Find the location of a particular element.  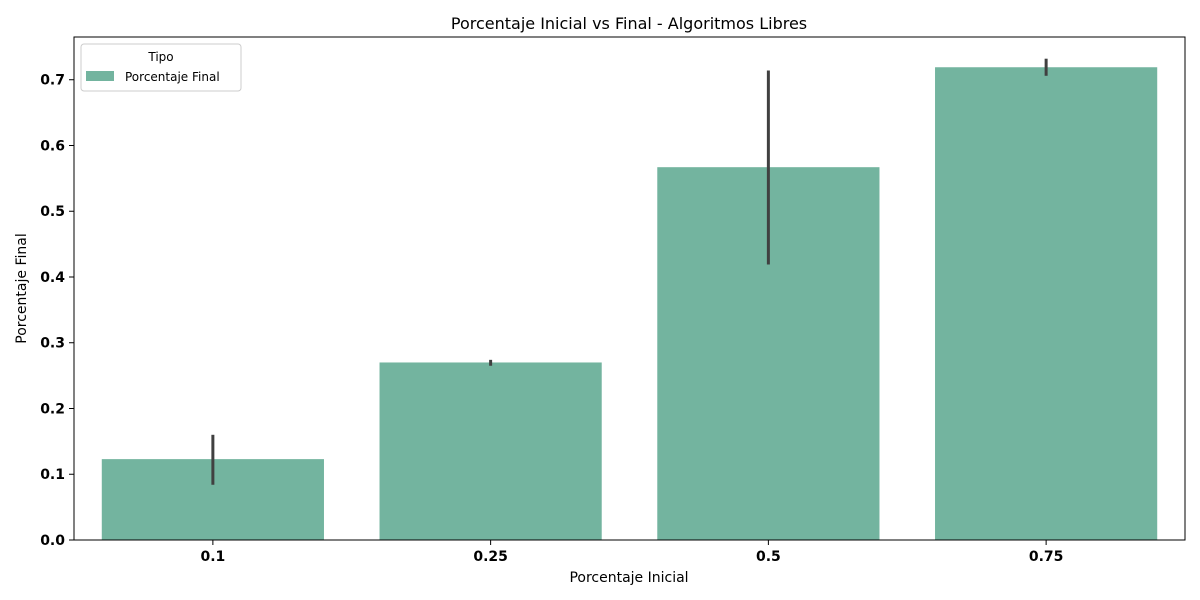

y-tick-label-1: 0.1 is located at coordinates (52, 475).